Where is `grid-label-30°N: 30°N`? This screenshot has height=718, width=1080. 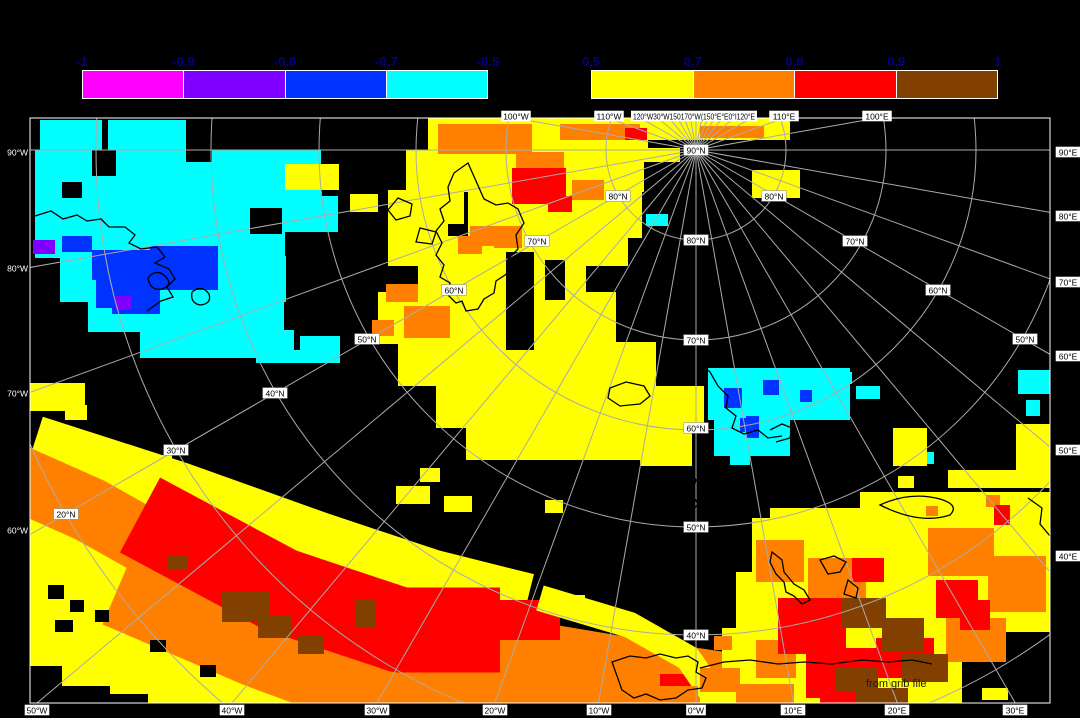 grid-label-30°N: 30°N is located at coordinates (176, 450).